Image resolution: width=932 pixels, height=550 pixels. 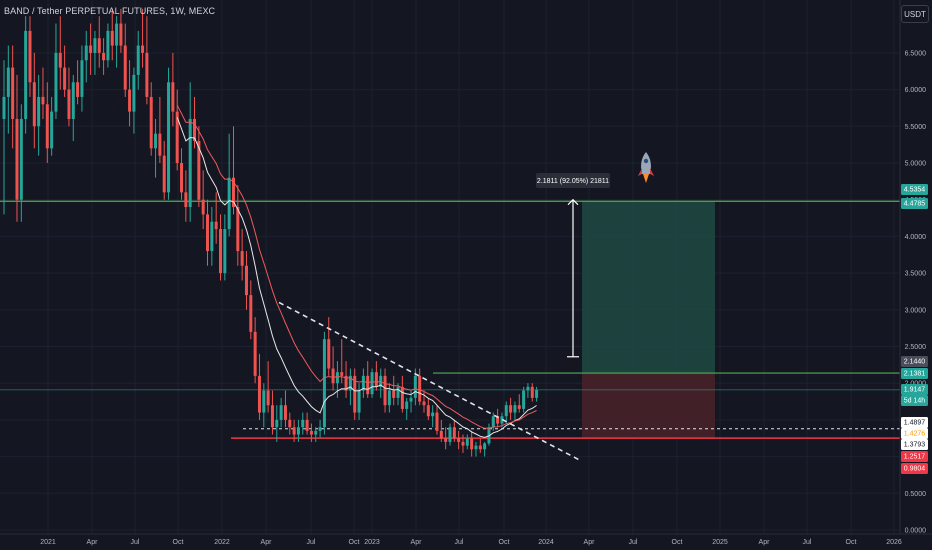 I want to click on x-tick-label: 2023, so click(x=372, y=542).